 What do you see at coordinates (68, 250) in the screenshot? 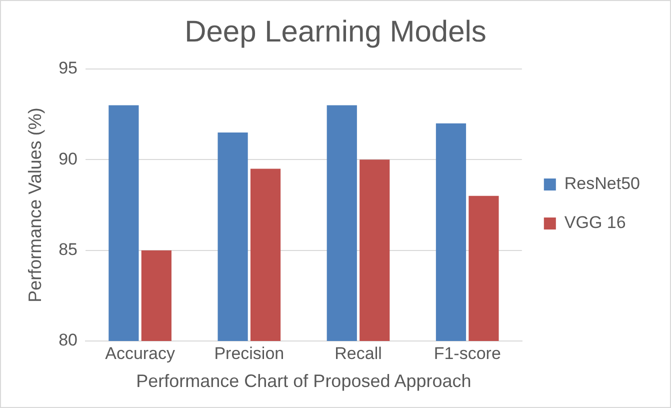
I see `y-tick-label: 85` at bounding box center [68, 250].